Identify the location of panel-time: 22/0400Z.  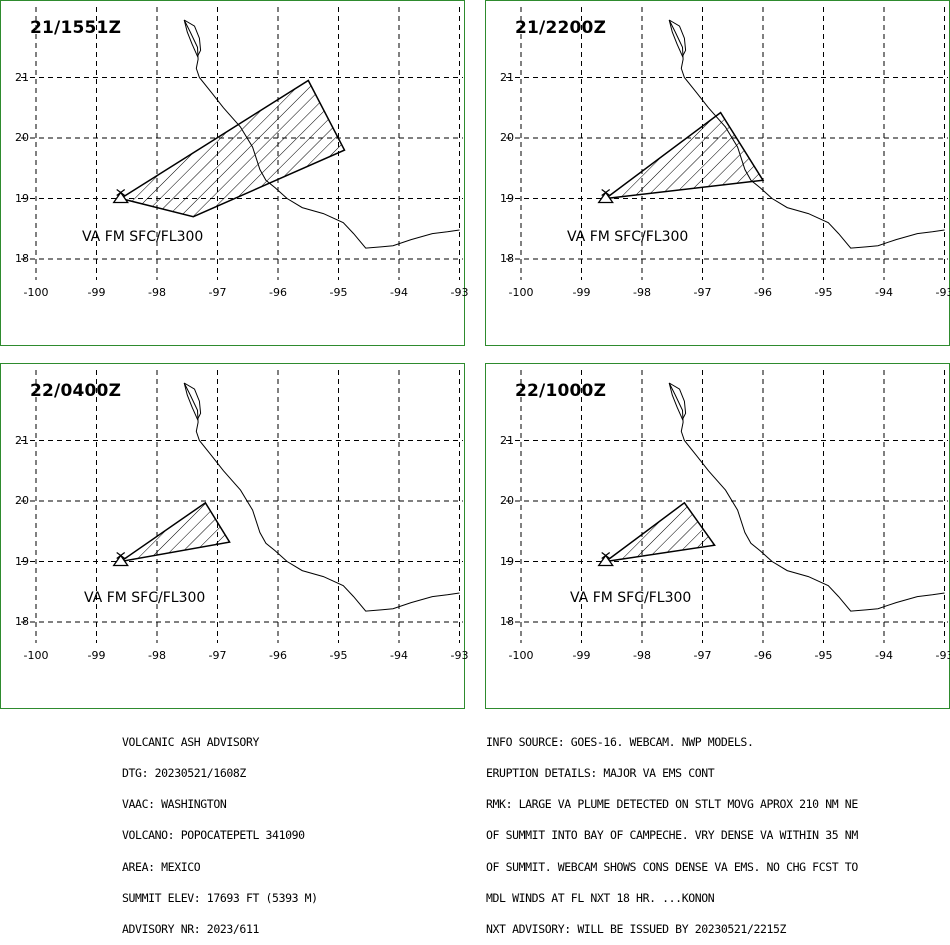
(76, 391).